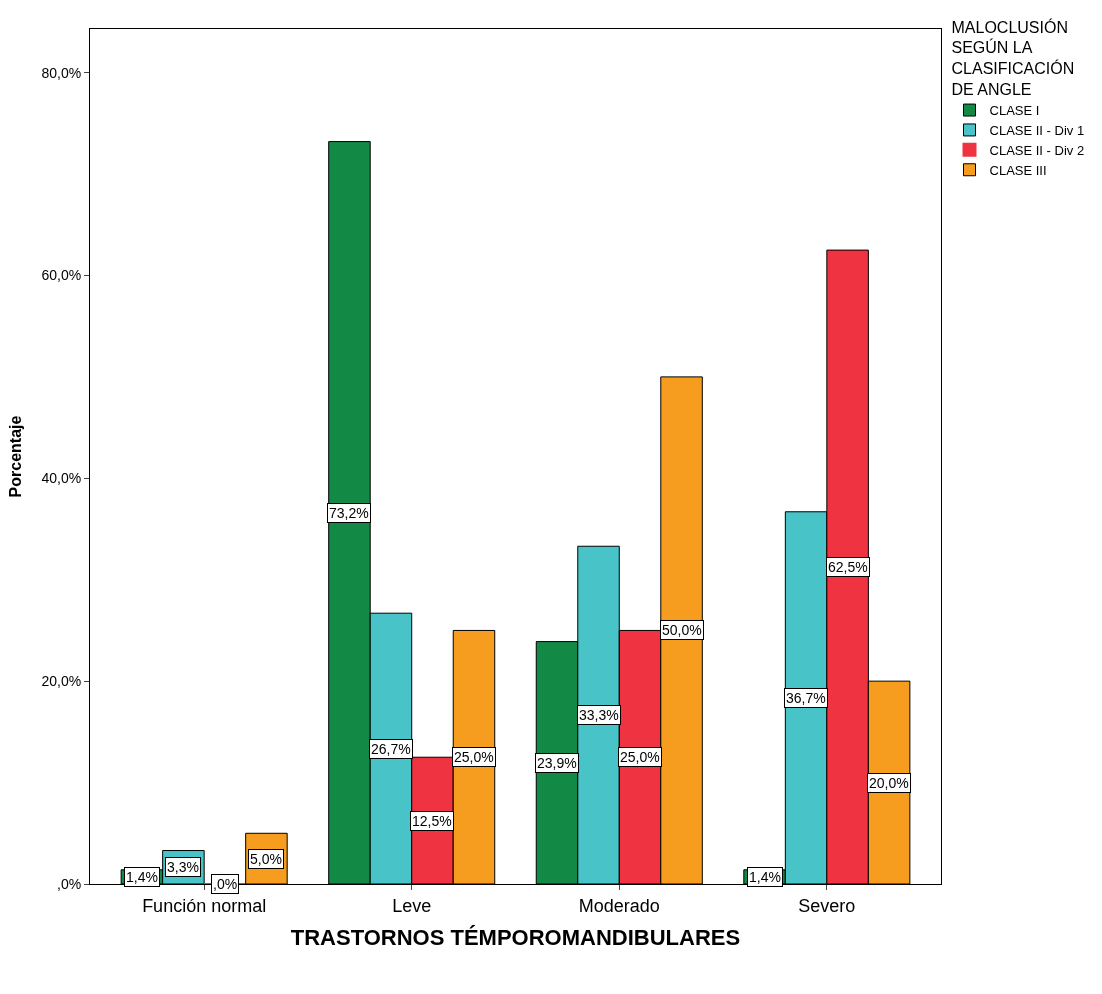 The height and width of the screenshot is (994, 1102). Describe the element at coordinates (682, 630) in the screenshot. I see `data-label: 50,0%` at that location.